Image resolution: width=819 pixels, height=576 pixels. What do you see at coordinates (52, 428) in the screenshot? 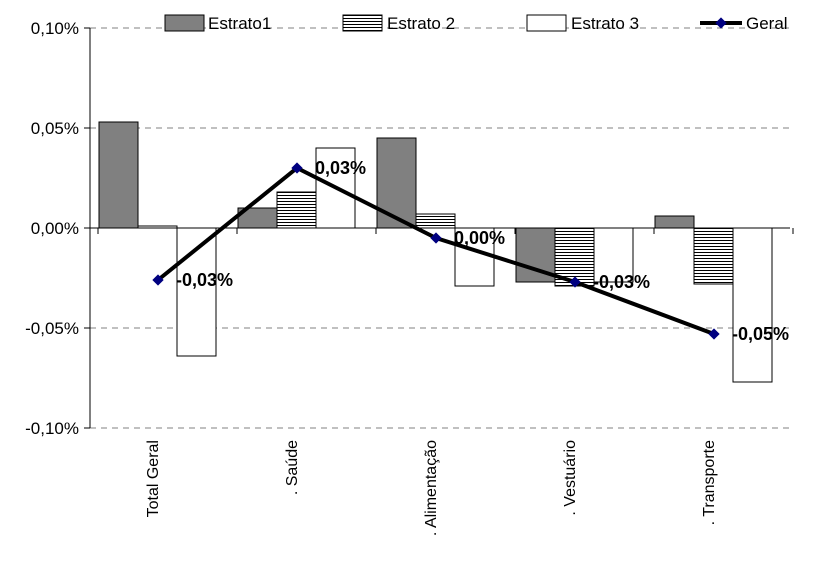
I see `y-tick-label: -0,10%` at bounding box center [52, 428].